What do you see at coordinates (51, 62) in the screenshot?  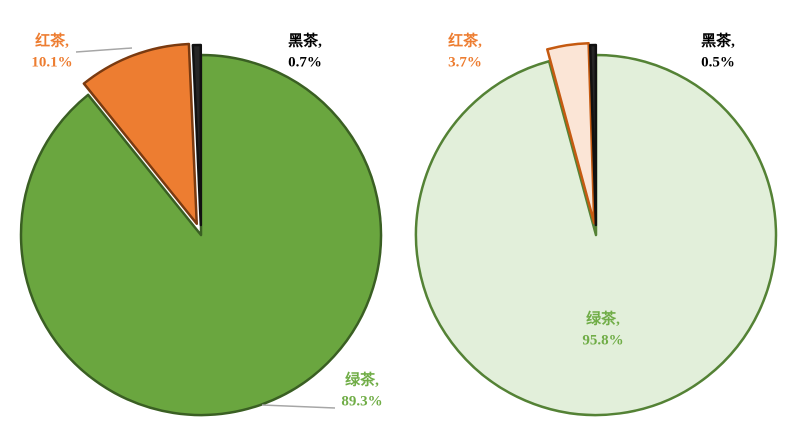 I see `slice-value-label: 10.1%` at bounding box center [51, 62].